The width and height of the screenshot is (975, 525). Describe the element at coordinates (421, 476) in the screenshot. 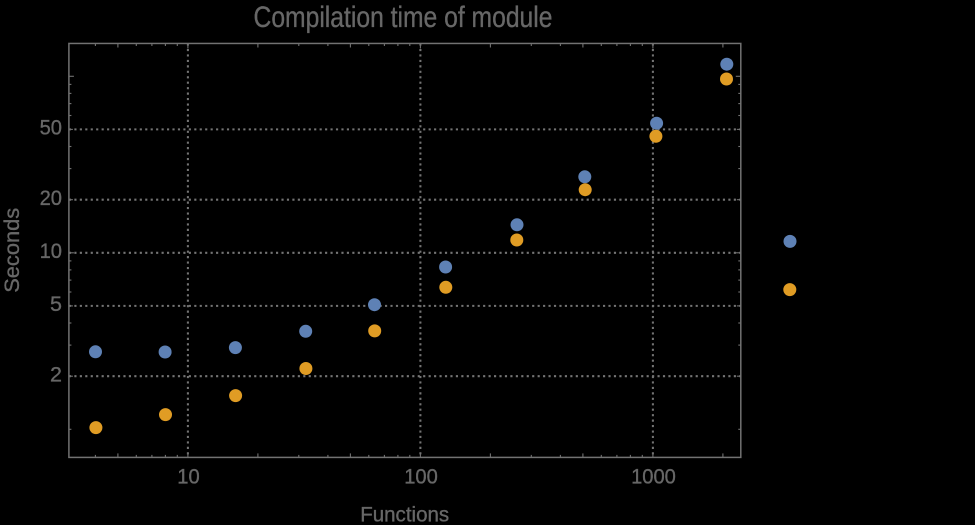

I see `svg-text: 100` at that location.